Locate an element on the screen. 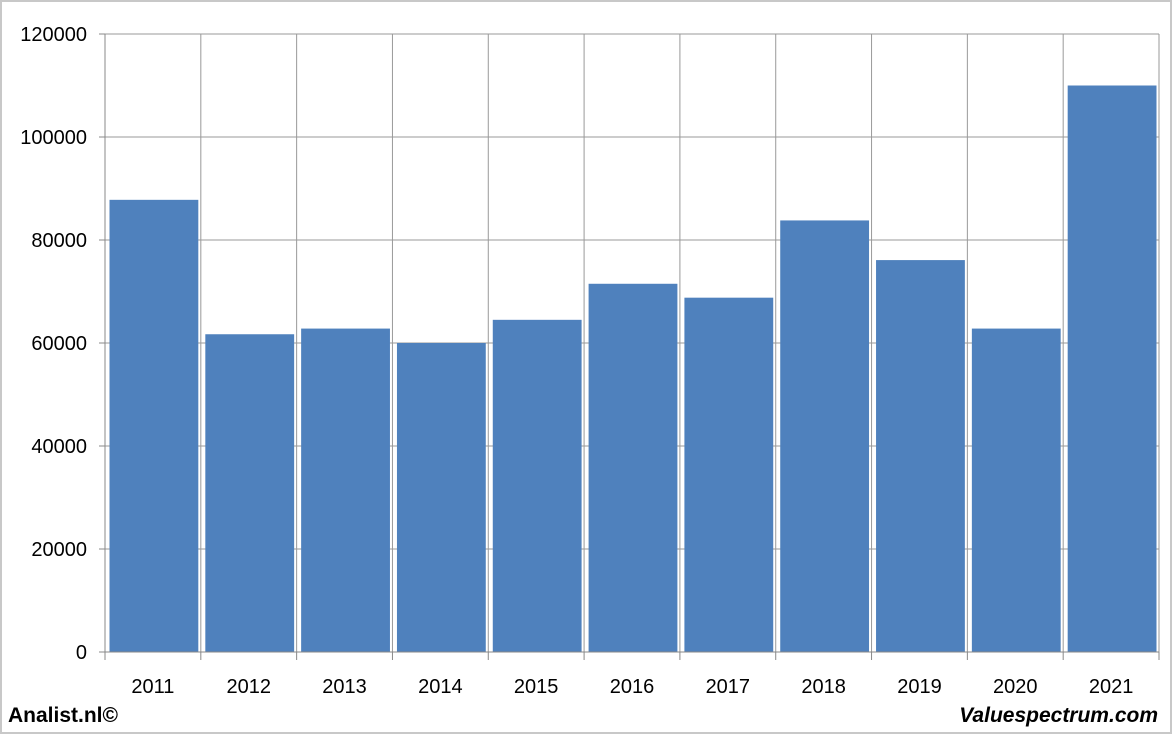 The width and height of the screenshot is (1172, 734). y-tick-label: 40000 is located at coordinates (59, 447).